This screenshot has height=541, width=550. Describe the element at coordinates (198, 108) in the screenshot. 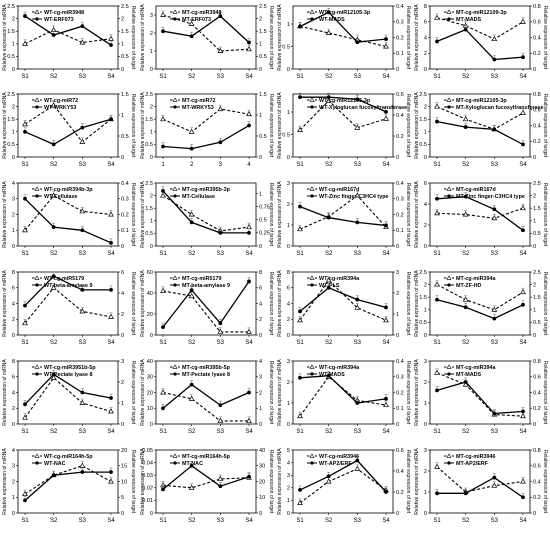

I see `legend-label: MT-WRKY53` at that location.